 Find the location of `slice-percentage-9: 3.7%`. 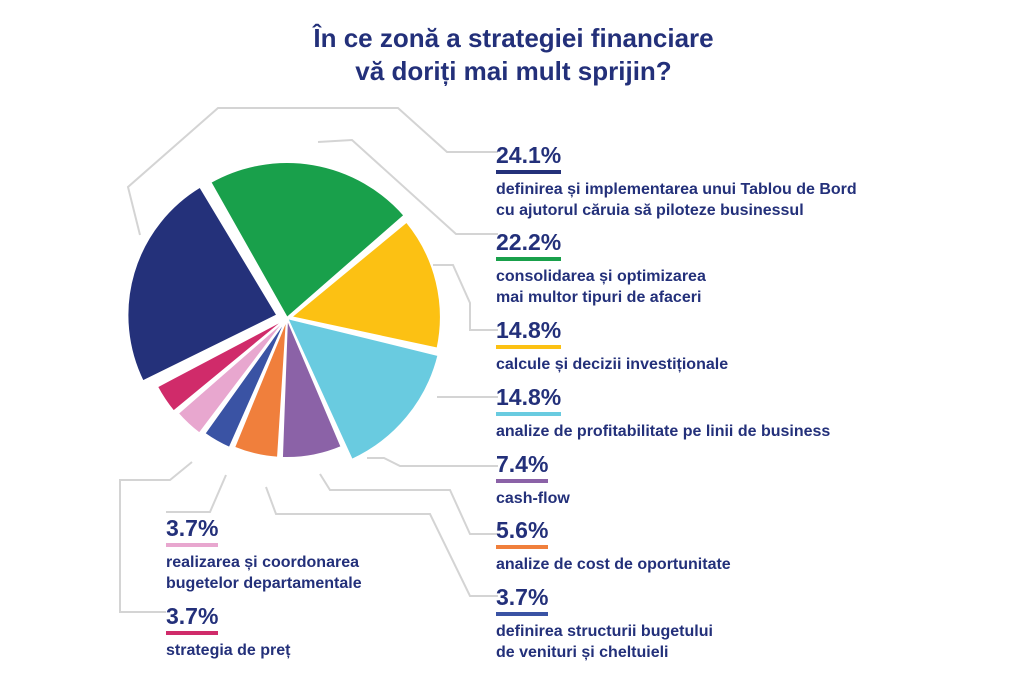

slice-percentage-9: 3.7% is located at coordinates (192, 619).